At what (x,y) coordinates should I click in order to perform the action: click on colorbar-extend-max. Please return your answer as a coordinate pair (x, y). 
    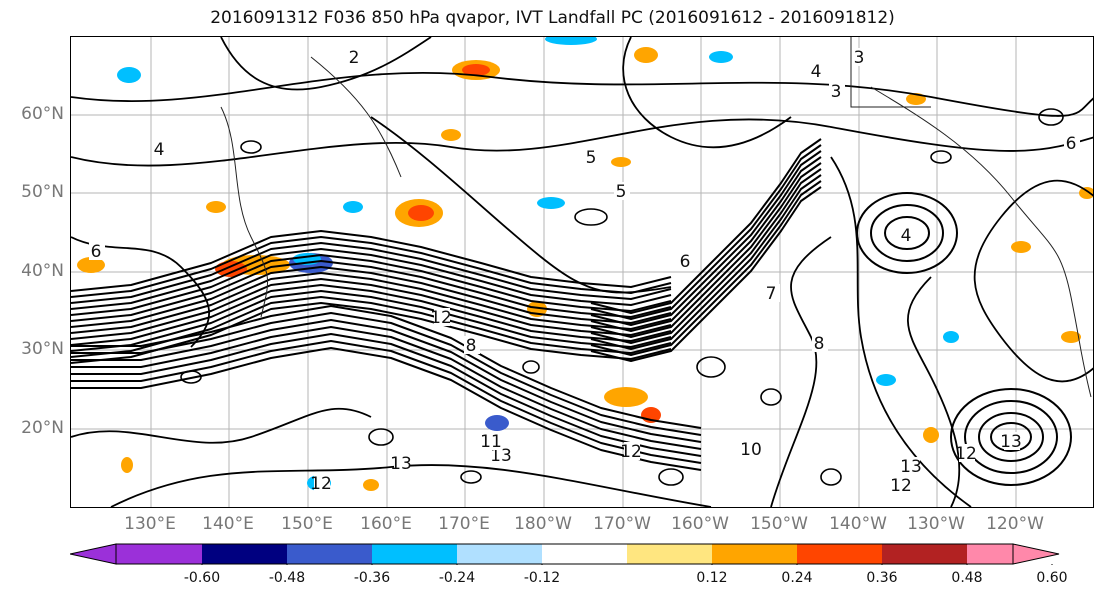
    Looking at the image, I should click on (1036, 554).